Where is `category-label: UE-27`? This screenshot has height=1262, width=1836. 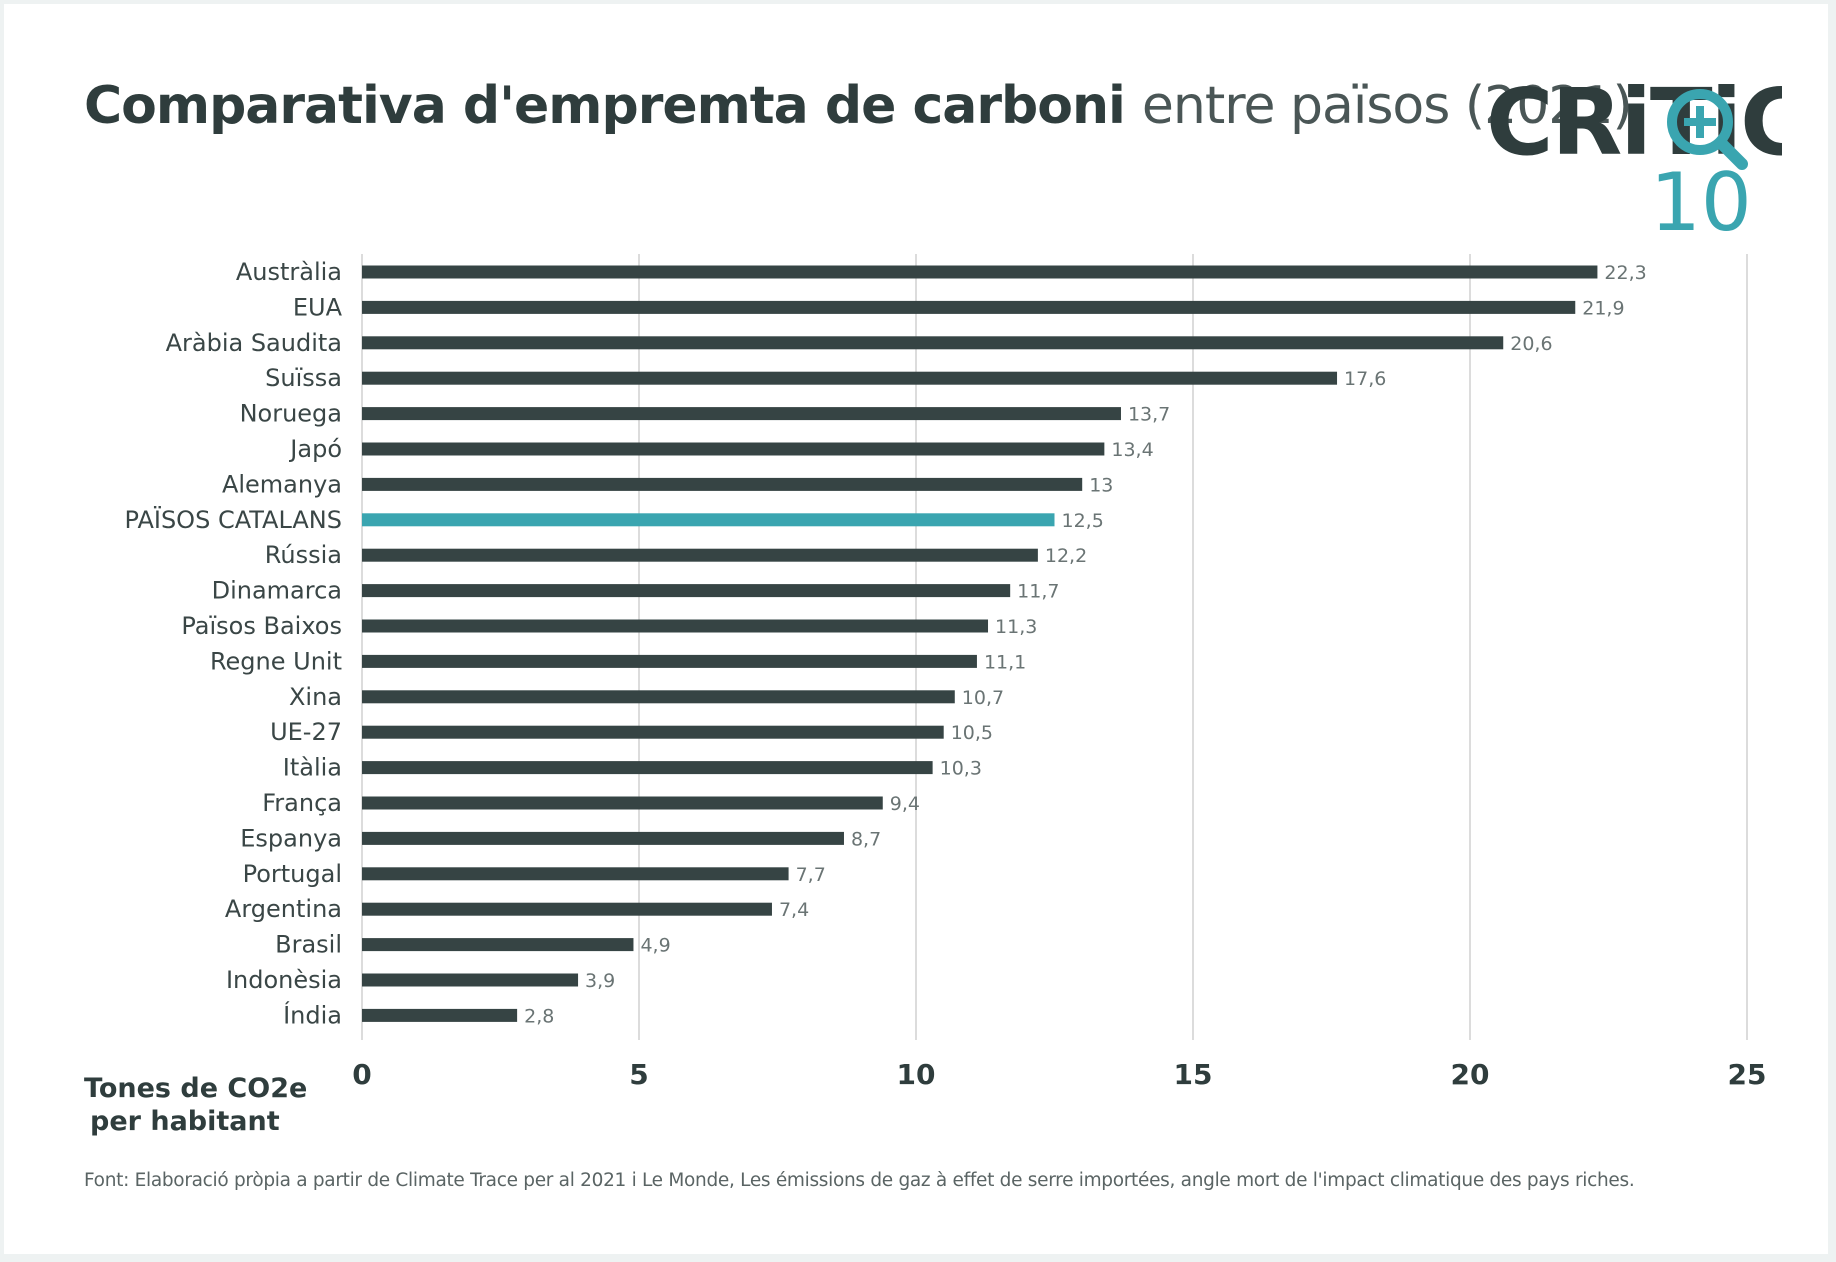 category-label: UE-27 is located at coordinates (306, 732).